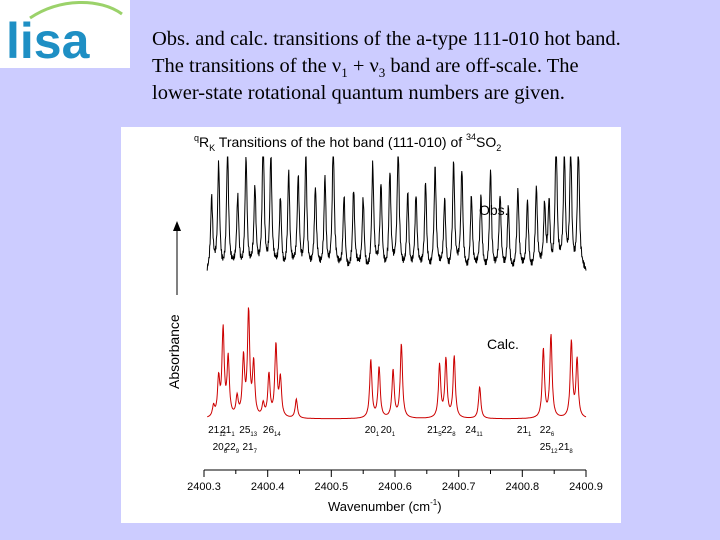 Image resolution: width=720 pixels, height=540 pixels. What do you see at coordinates (471, 137) in the screenshot?
I see `title-iso-sup: 34` at bounding box center [471, 137].